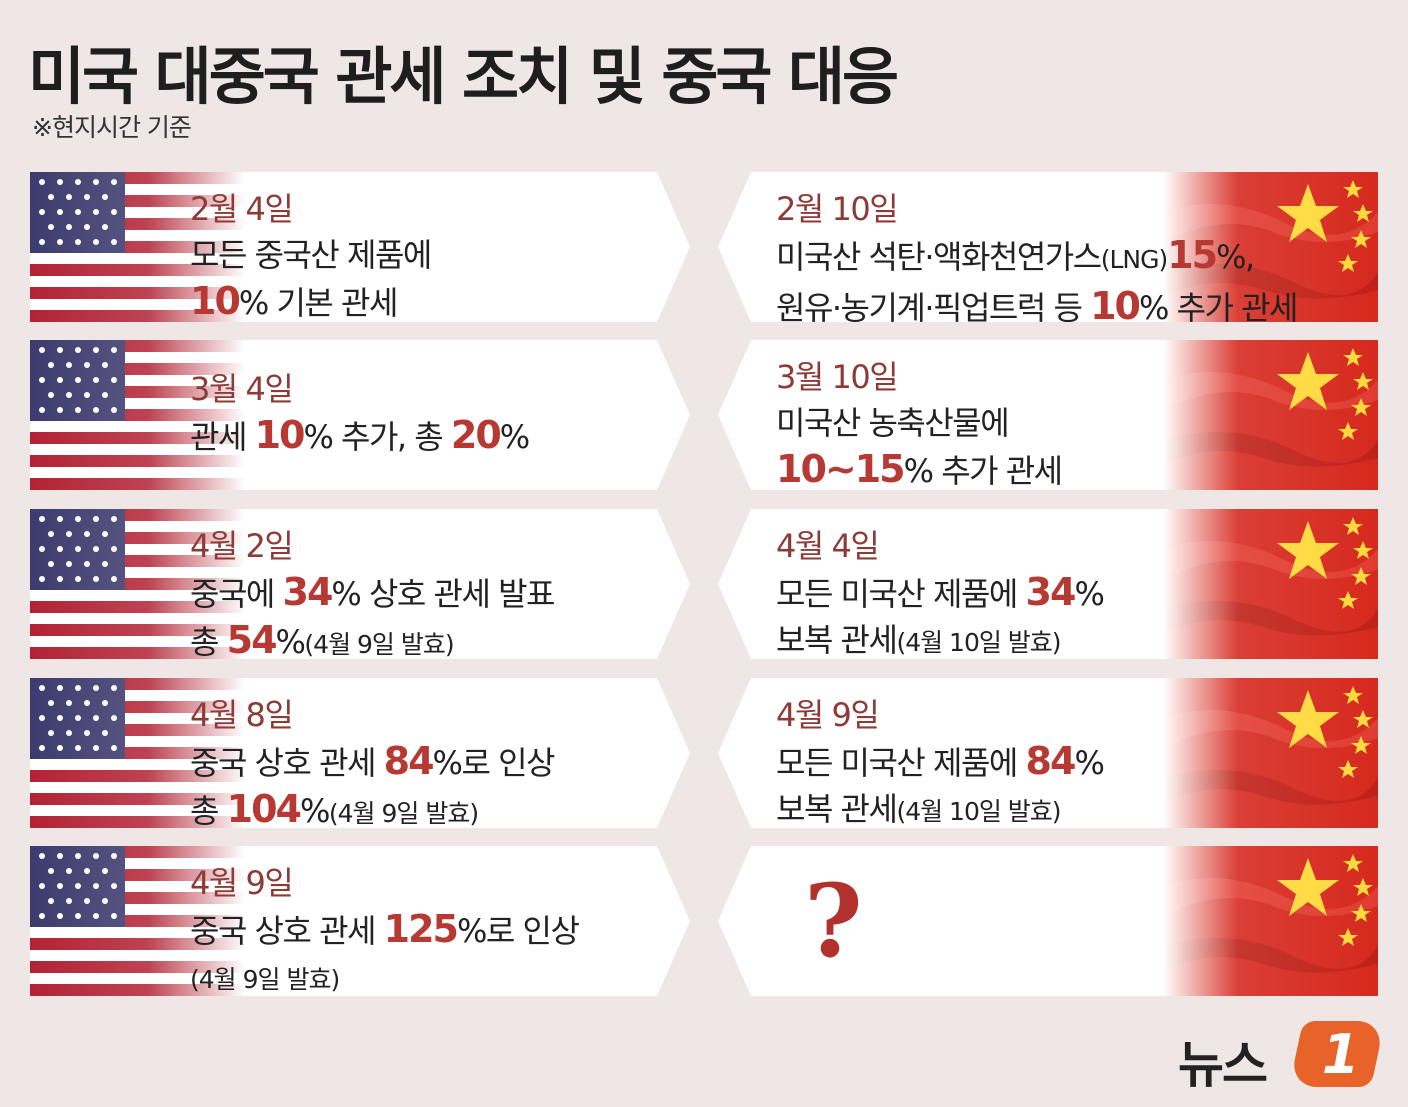  I want to click on cn-line-1b: 원유·농기계·픽업트럭 등 10% 추가 관세, so click(1037, 306).